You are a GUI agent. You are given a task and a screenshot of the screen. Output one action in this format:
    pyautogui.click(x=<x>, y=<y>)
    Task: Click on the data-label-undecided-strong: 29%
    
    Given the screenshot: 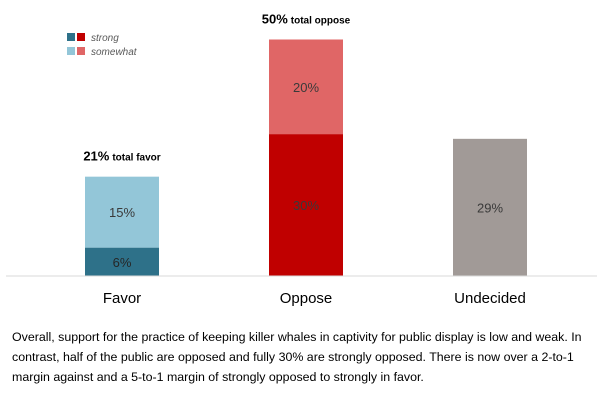 What is the action you would take?
    pyautogui.click(x=490, y=207)
    